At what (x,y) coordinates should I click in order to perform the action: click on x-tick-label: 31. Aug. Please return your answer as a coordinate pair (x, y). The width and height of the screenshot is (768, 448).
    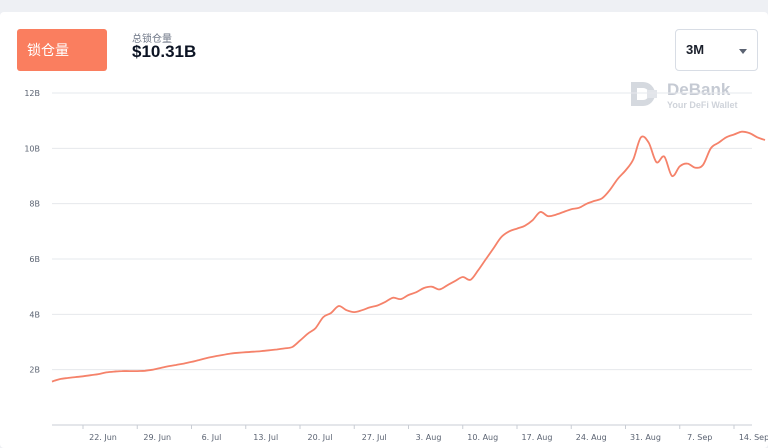
    Looking at the image, I should click on (645, 437).